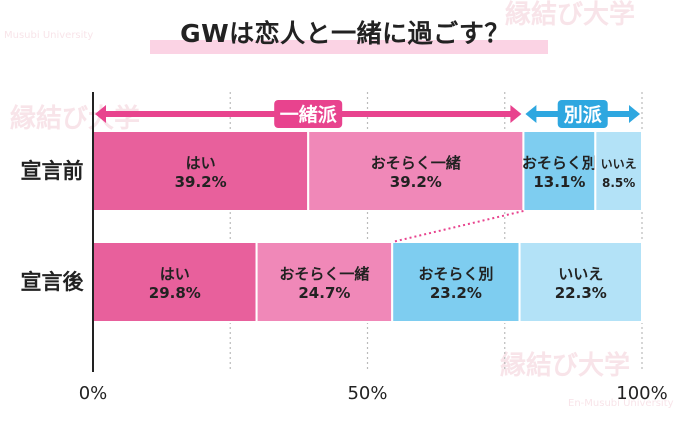  What do you see at coordinates (367, 393) in the screenshot?
I see `x-tick-label: 50%` at bounding box center [367, 393].